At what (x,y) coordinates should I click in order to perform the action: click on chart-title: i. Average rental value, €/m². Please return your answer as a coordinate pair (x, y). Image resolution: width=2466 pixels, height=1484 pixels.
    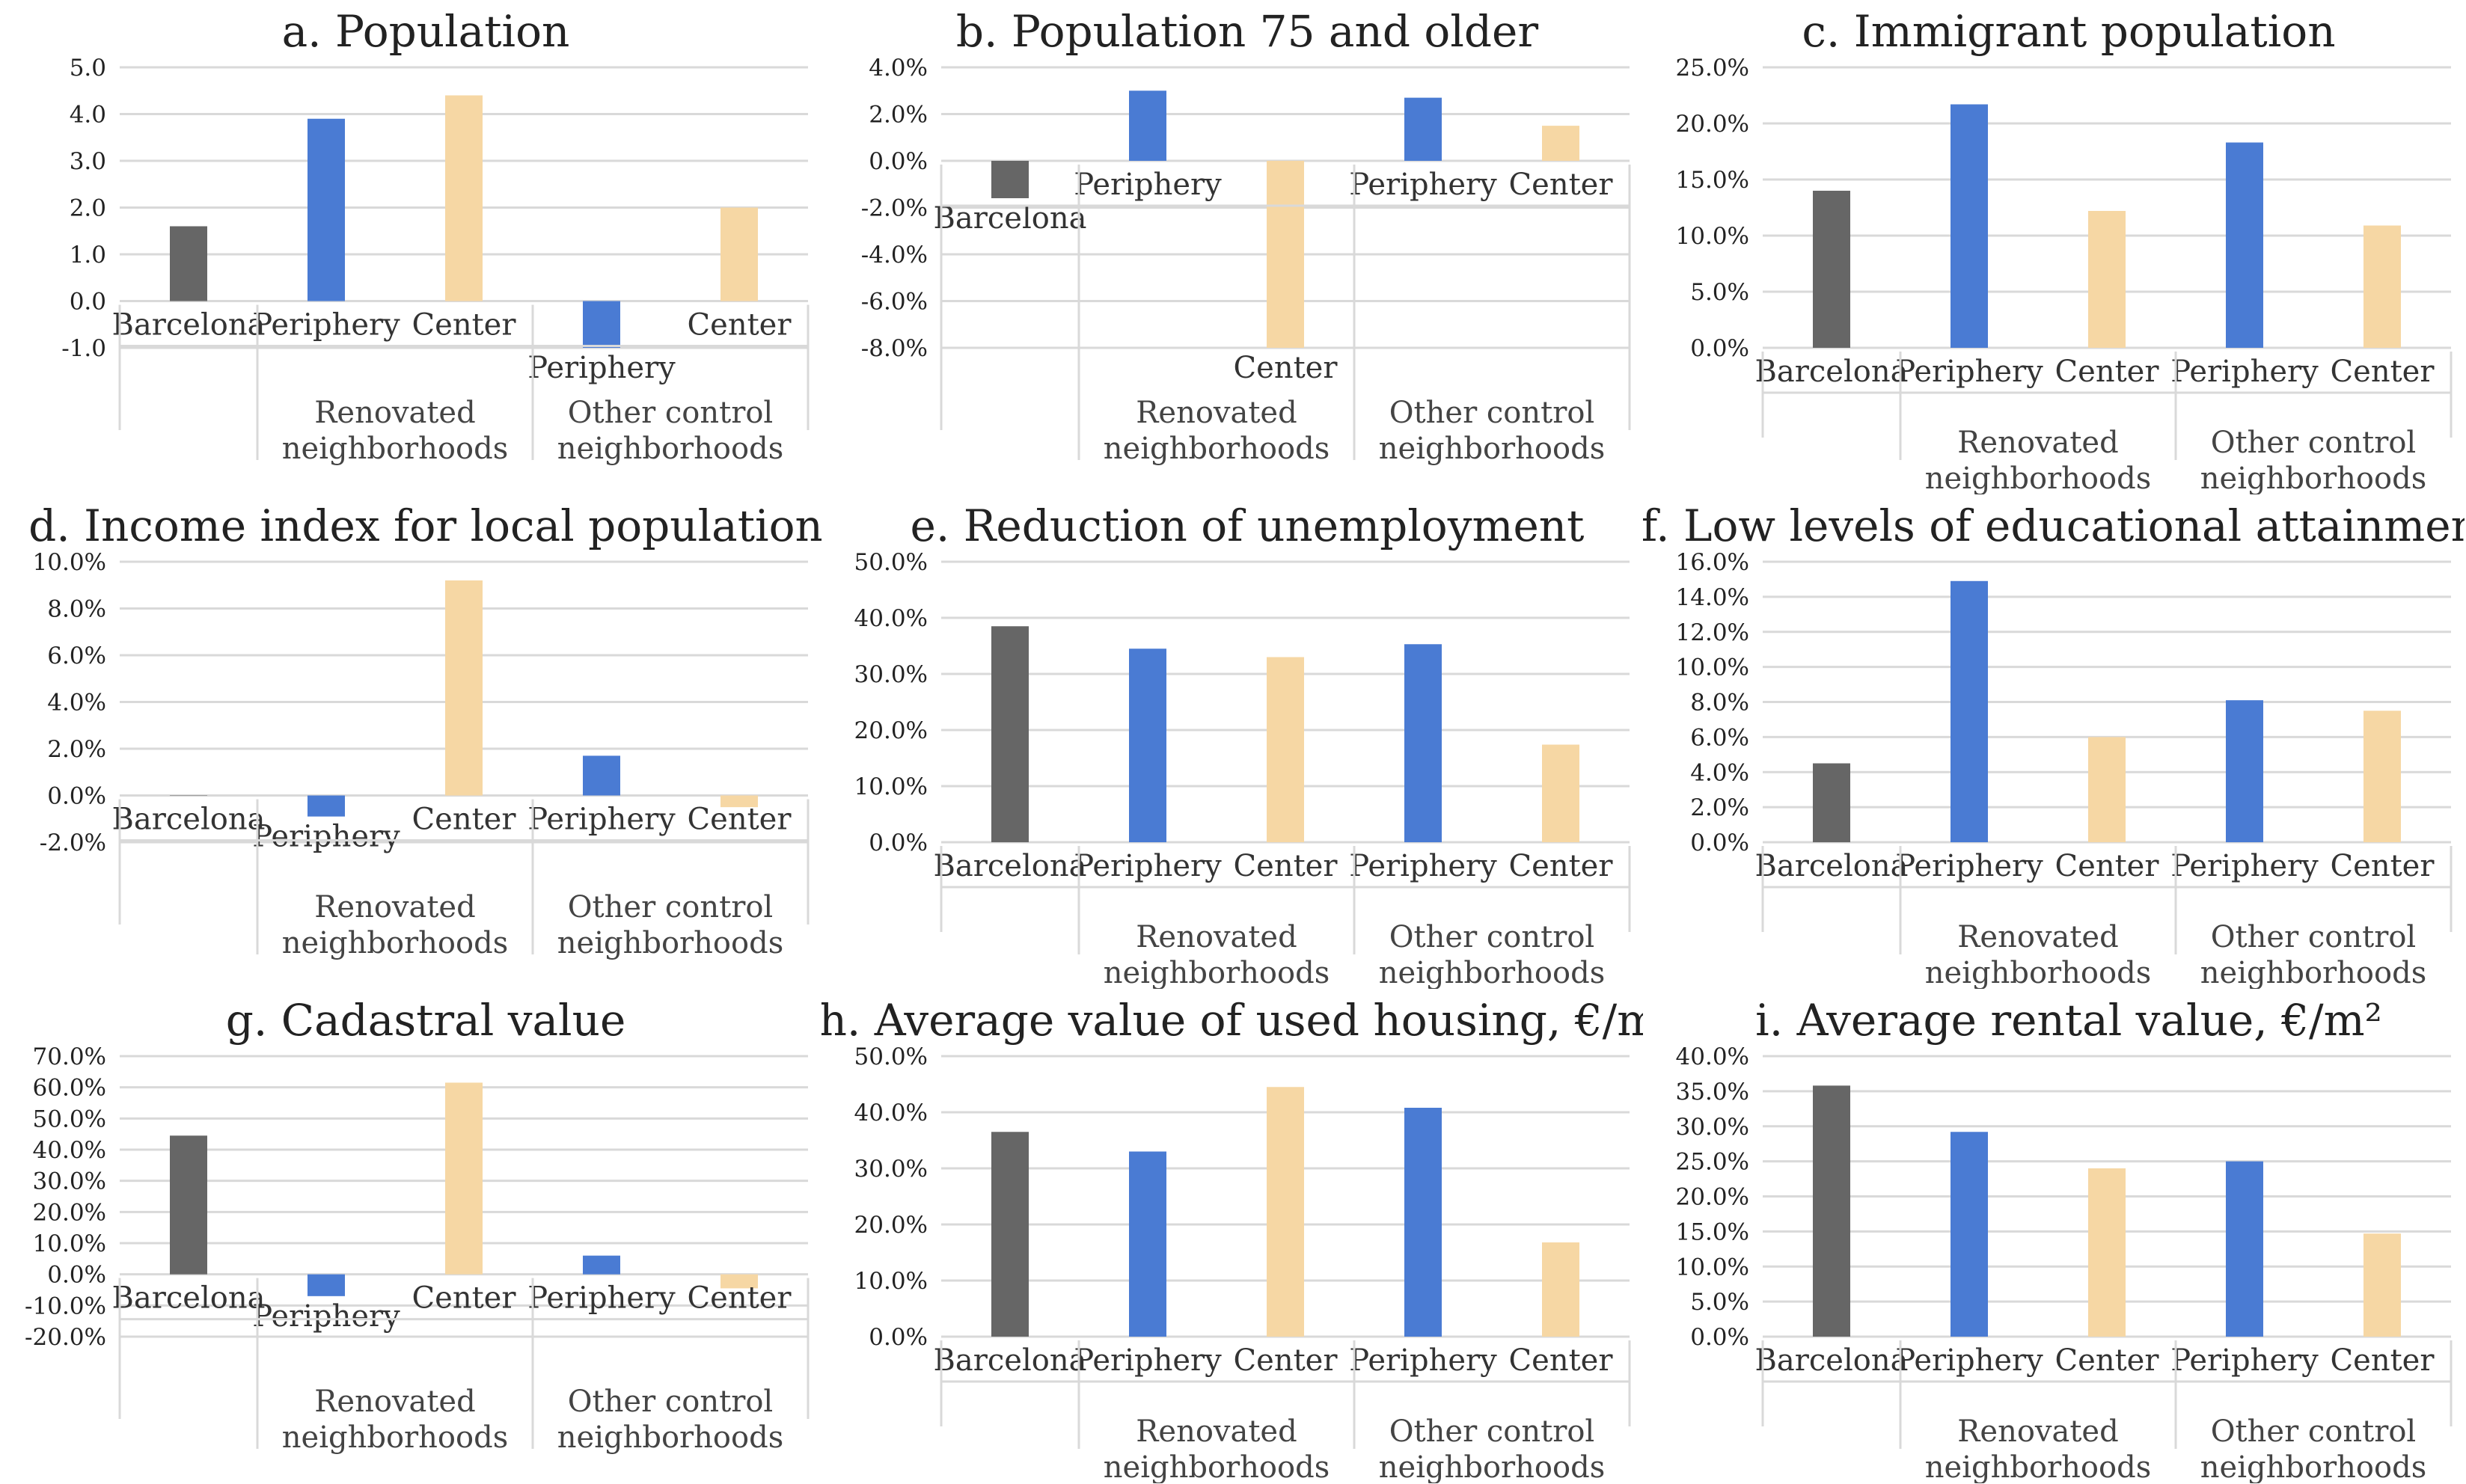
    Looking at the image, I should click on (2068, 1020).